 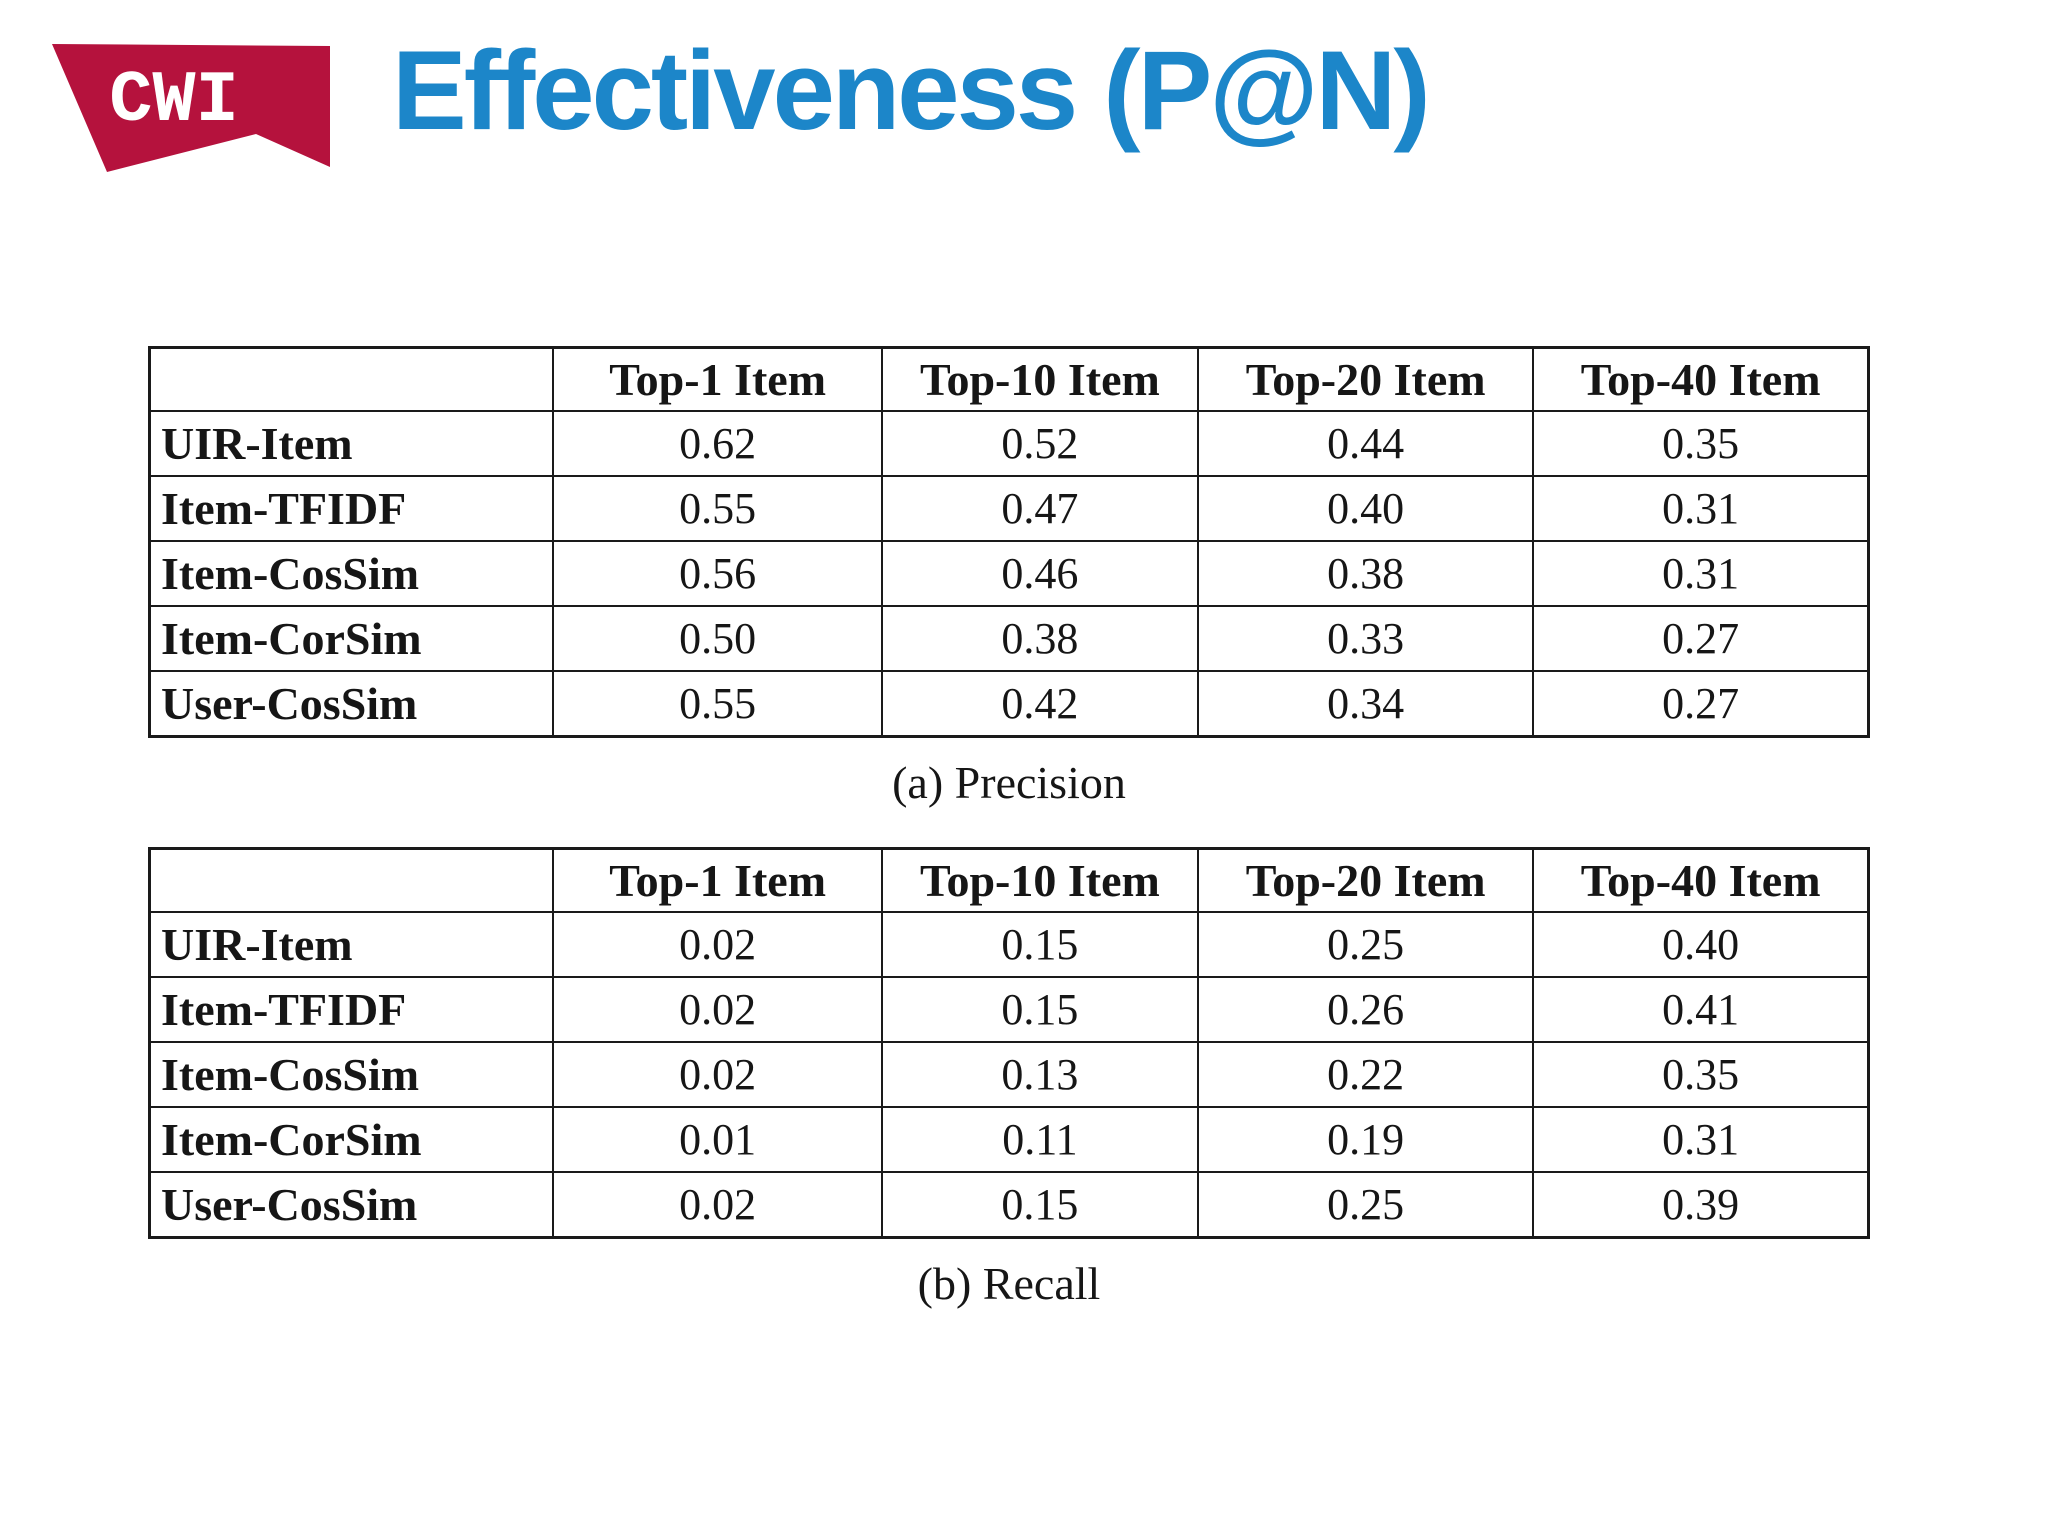 What do you see at coordinates (1040, 573) in the screenshot?
I see `value-cell: 0.46` at bounding box center [1040, 573].